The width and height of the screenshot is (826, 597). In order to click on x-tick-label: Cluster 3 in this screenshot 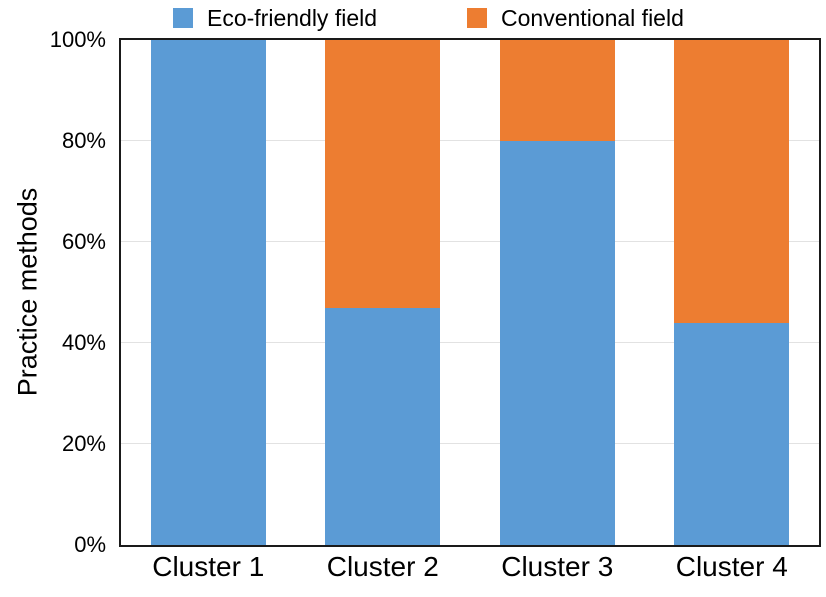, I will do `click(557, 566)`.